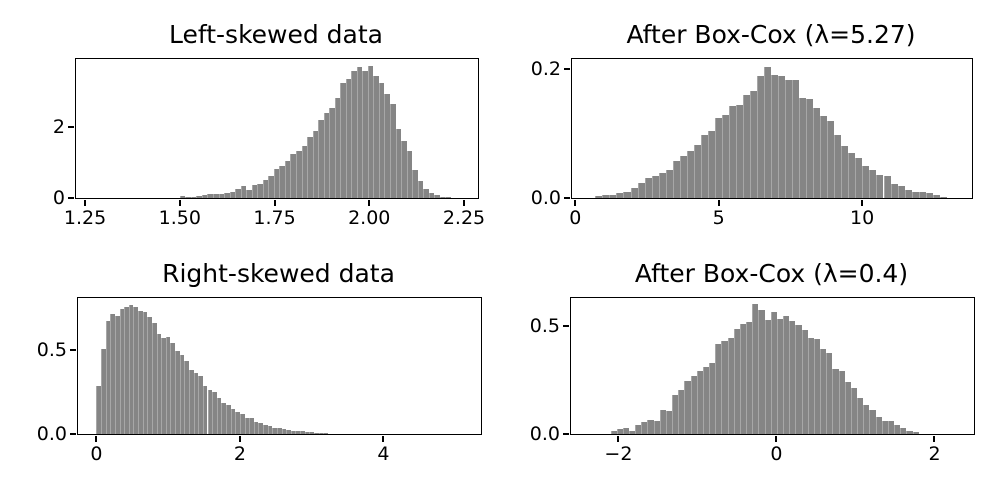  Describe the element at coordinates (718, 218) in the screenshot. I see `x-tick-label: 5` at that location.